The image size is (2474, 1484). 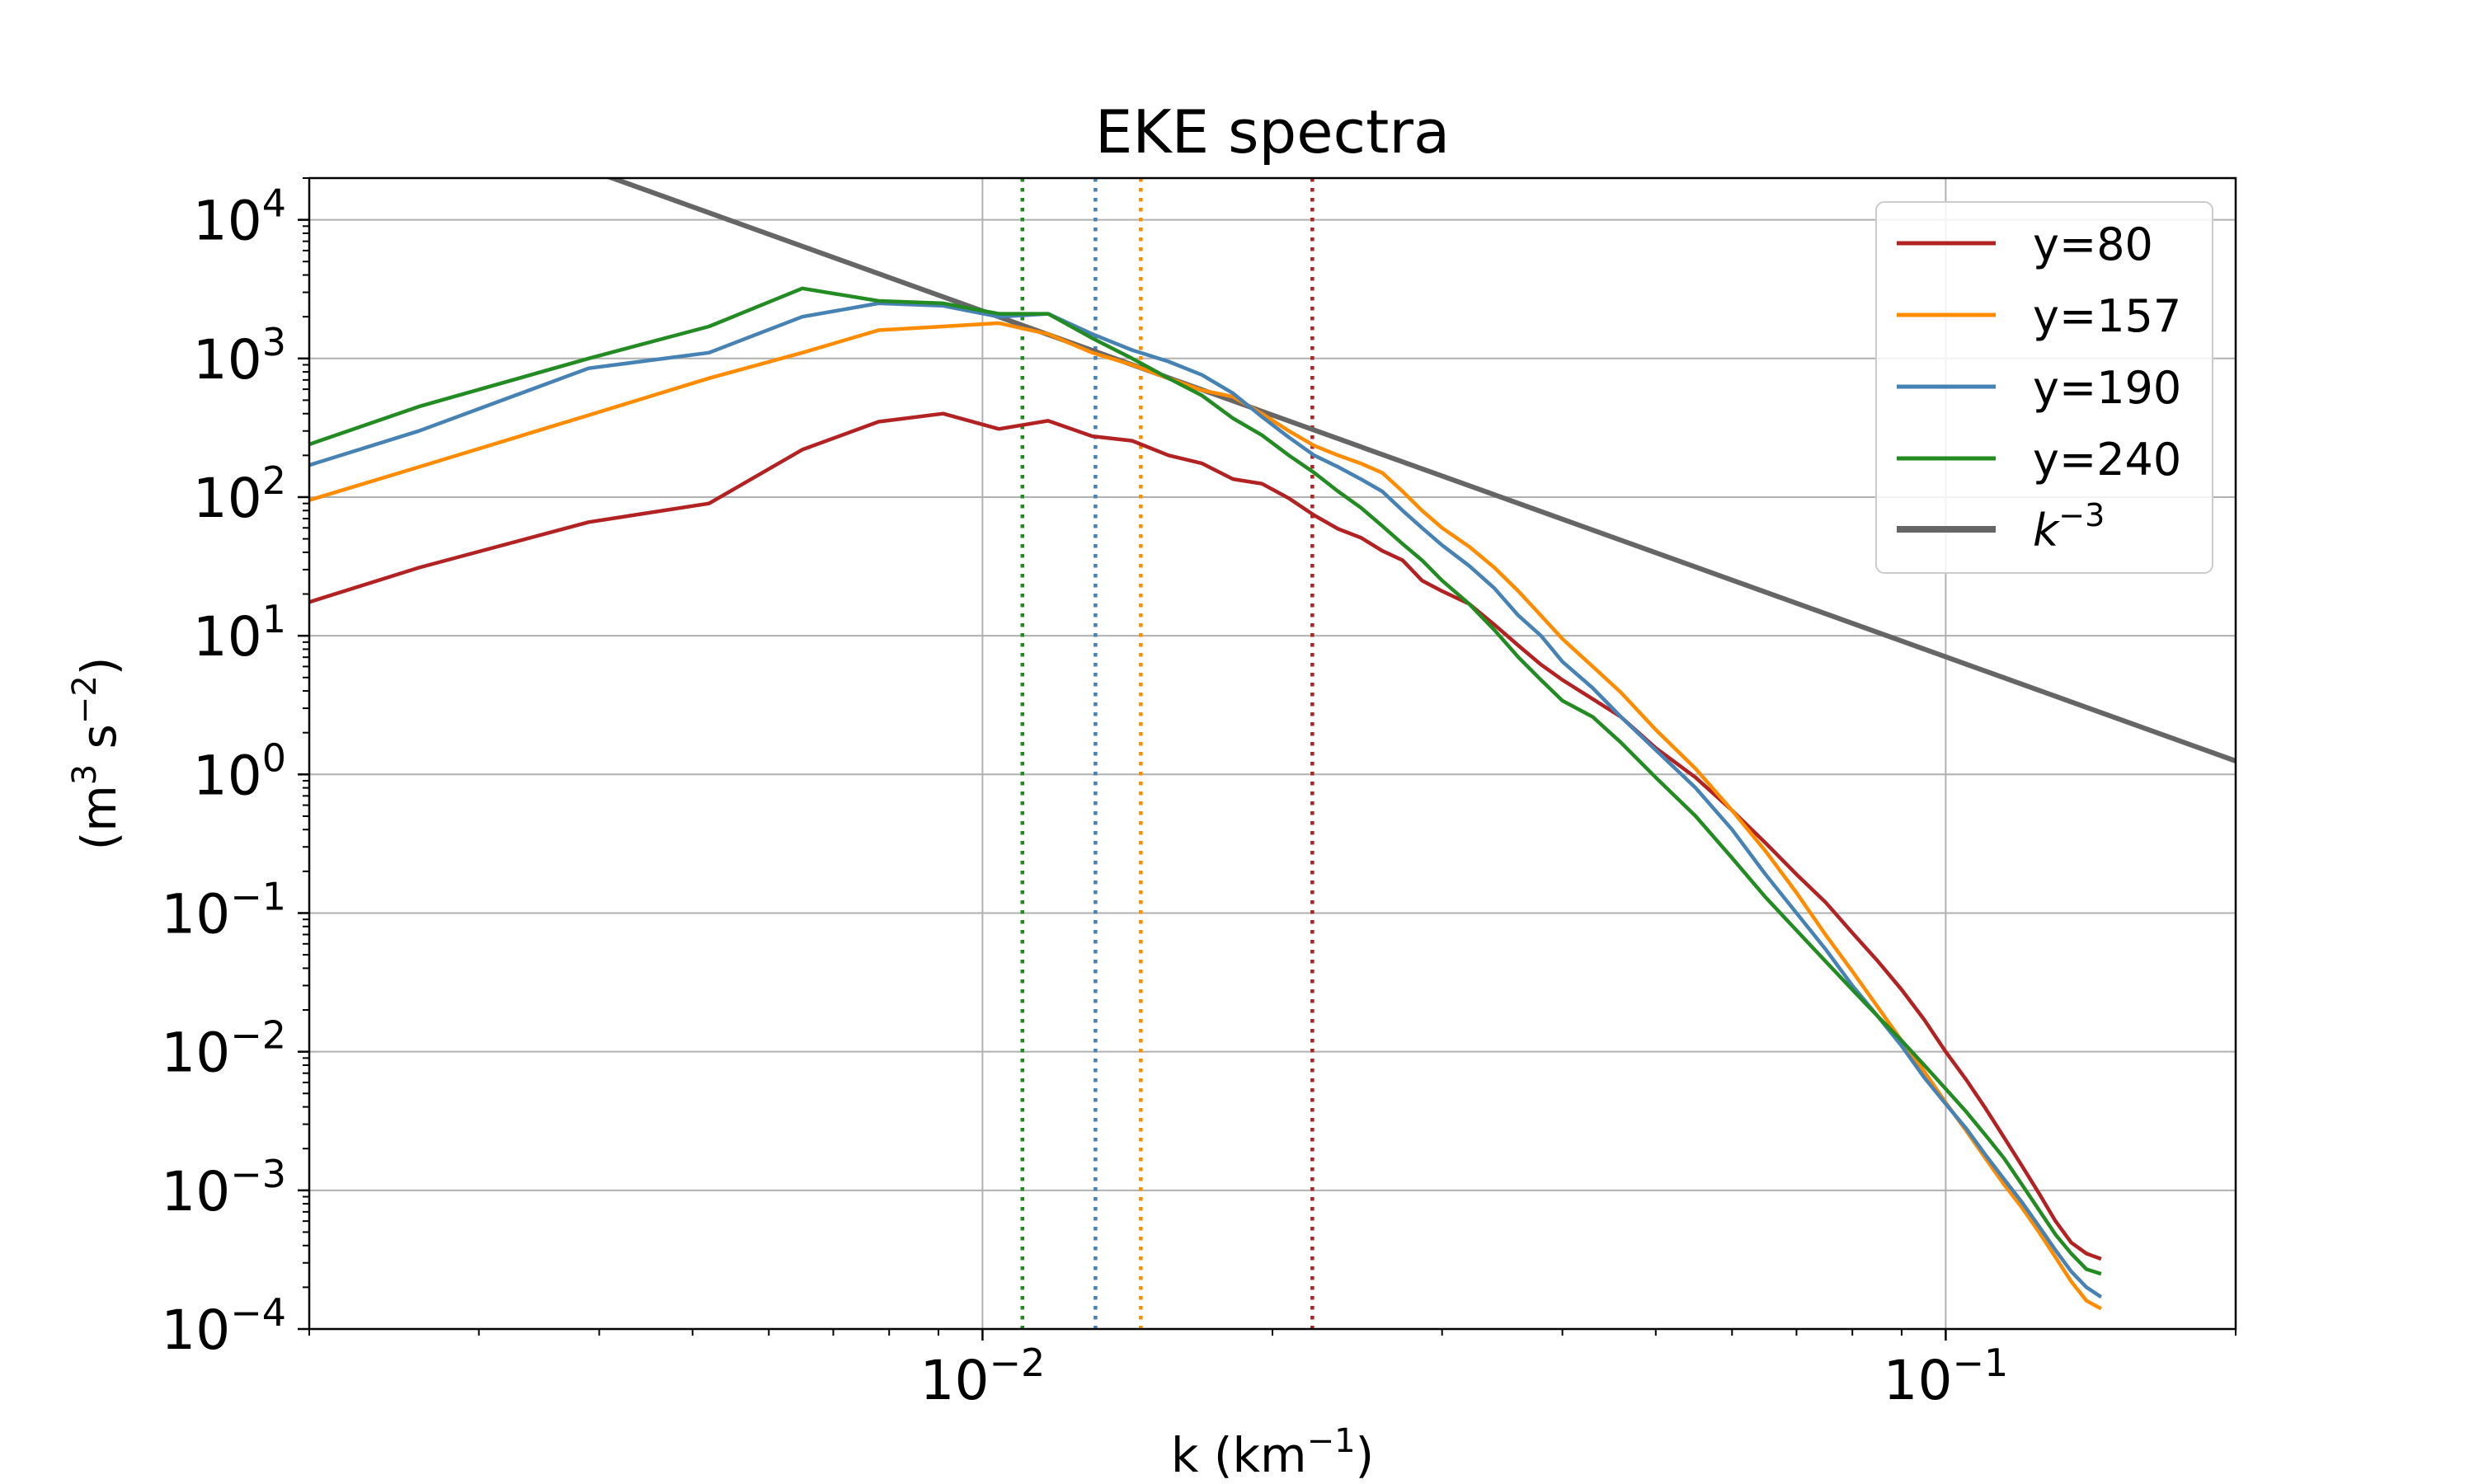 I want to click on y-tick-label-exp: 2, so click(x=274, y=481).